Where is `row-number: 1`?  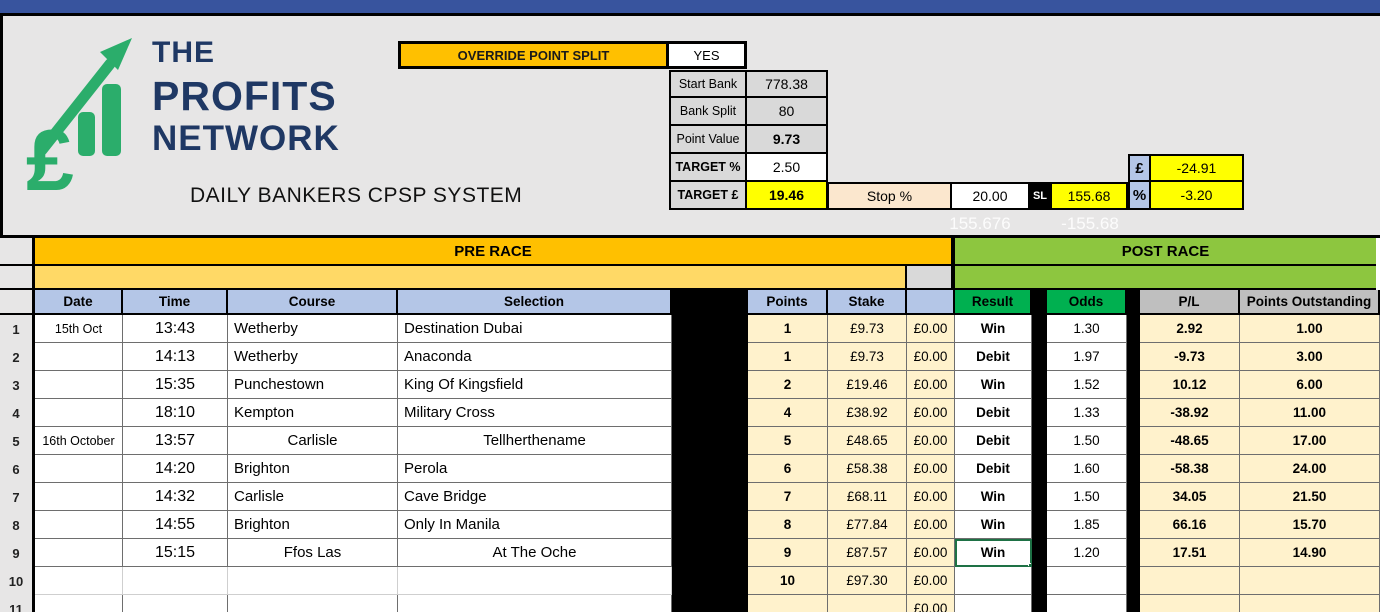 row-number: 1 is located at coordinates (17, 329).